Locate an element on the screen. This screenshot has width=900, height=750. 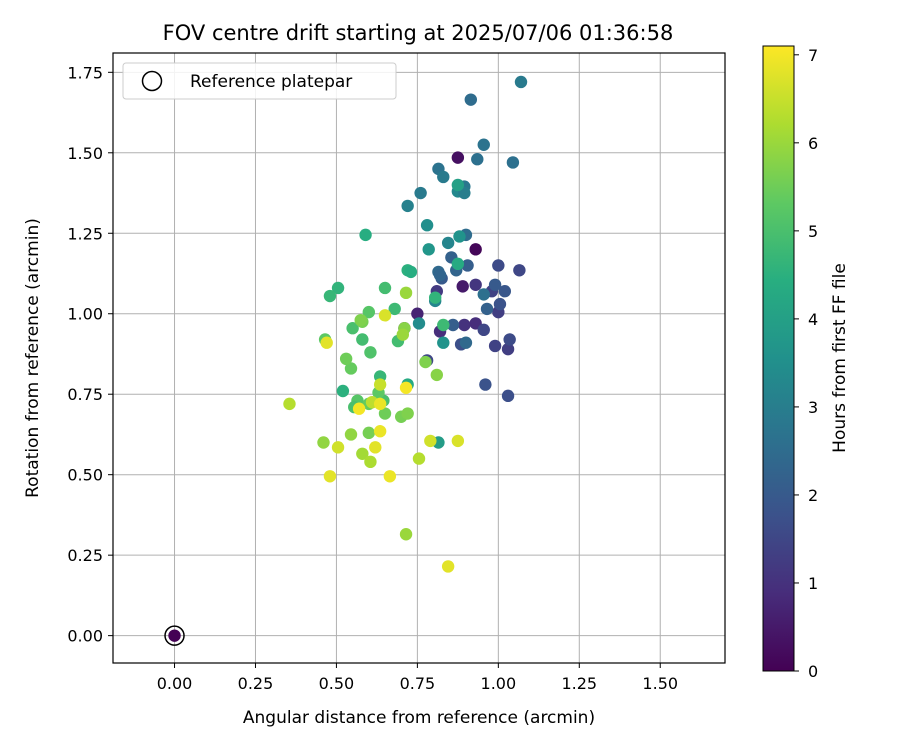
colorbar-tick-label: 7 is located at coordinates (813, 55).